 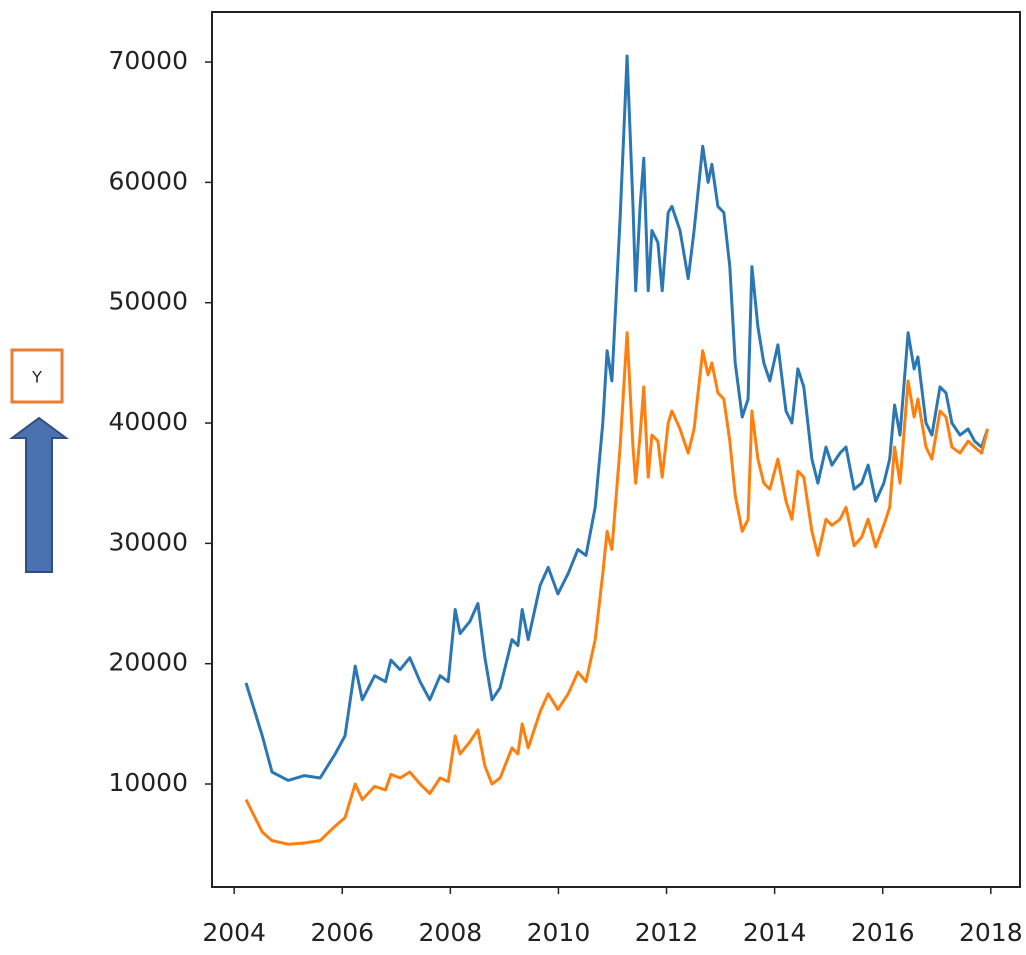 What do you see at coordinates (559, 932) in the screenshot?
I see `x-tick-label: 2010` at bounding box center [559, 932].